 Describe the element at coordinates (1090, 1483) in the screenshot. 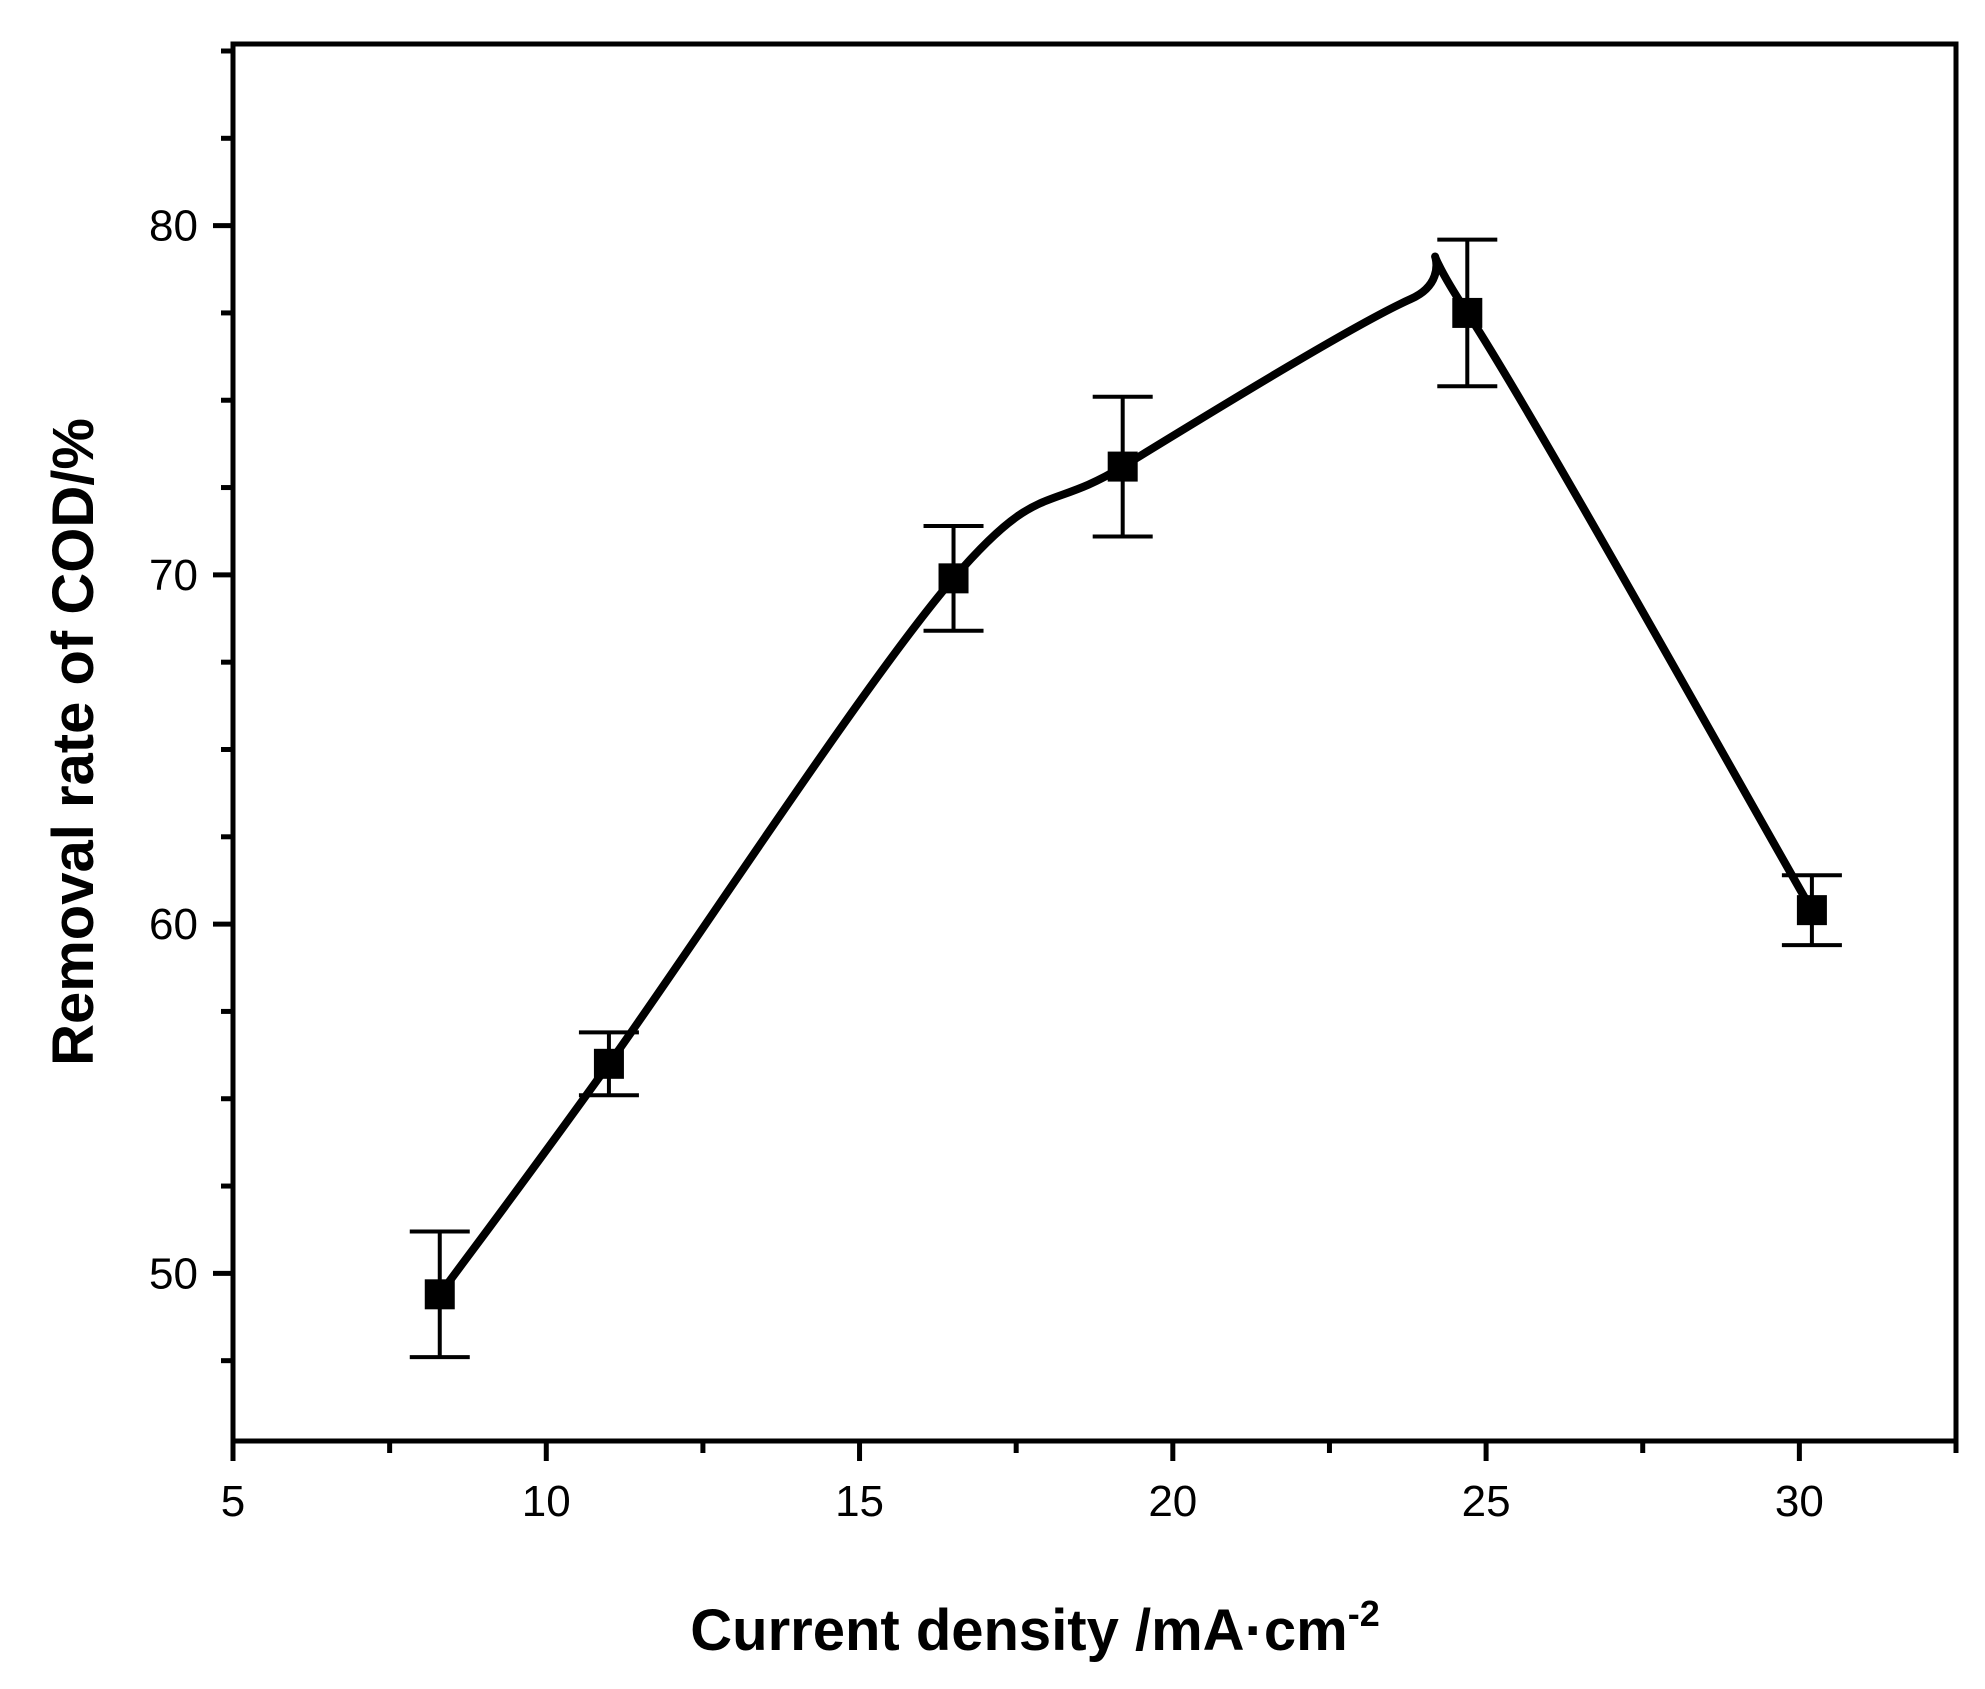

I see `x-axis: 5 10 15 20 25 30` at that location.